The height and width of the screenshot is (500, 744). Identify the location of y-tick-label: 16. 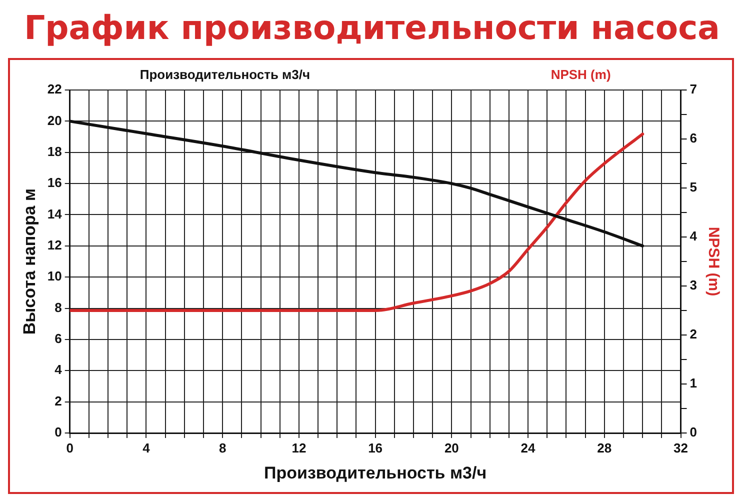
(54, 182).